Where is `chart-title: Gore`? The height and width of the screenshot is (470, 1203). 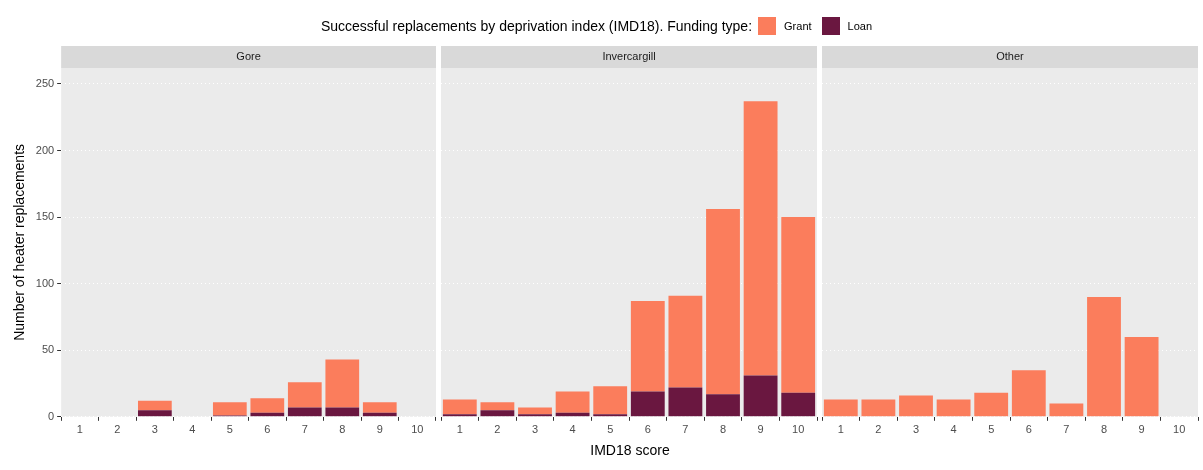
chart-title: Gore is located at coordinates (248, 56).